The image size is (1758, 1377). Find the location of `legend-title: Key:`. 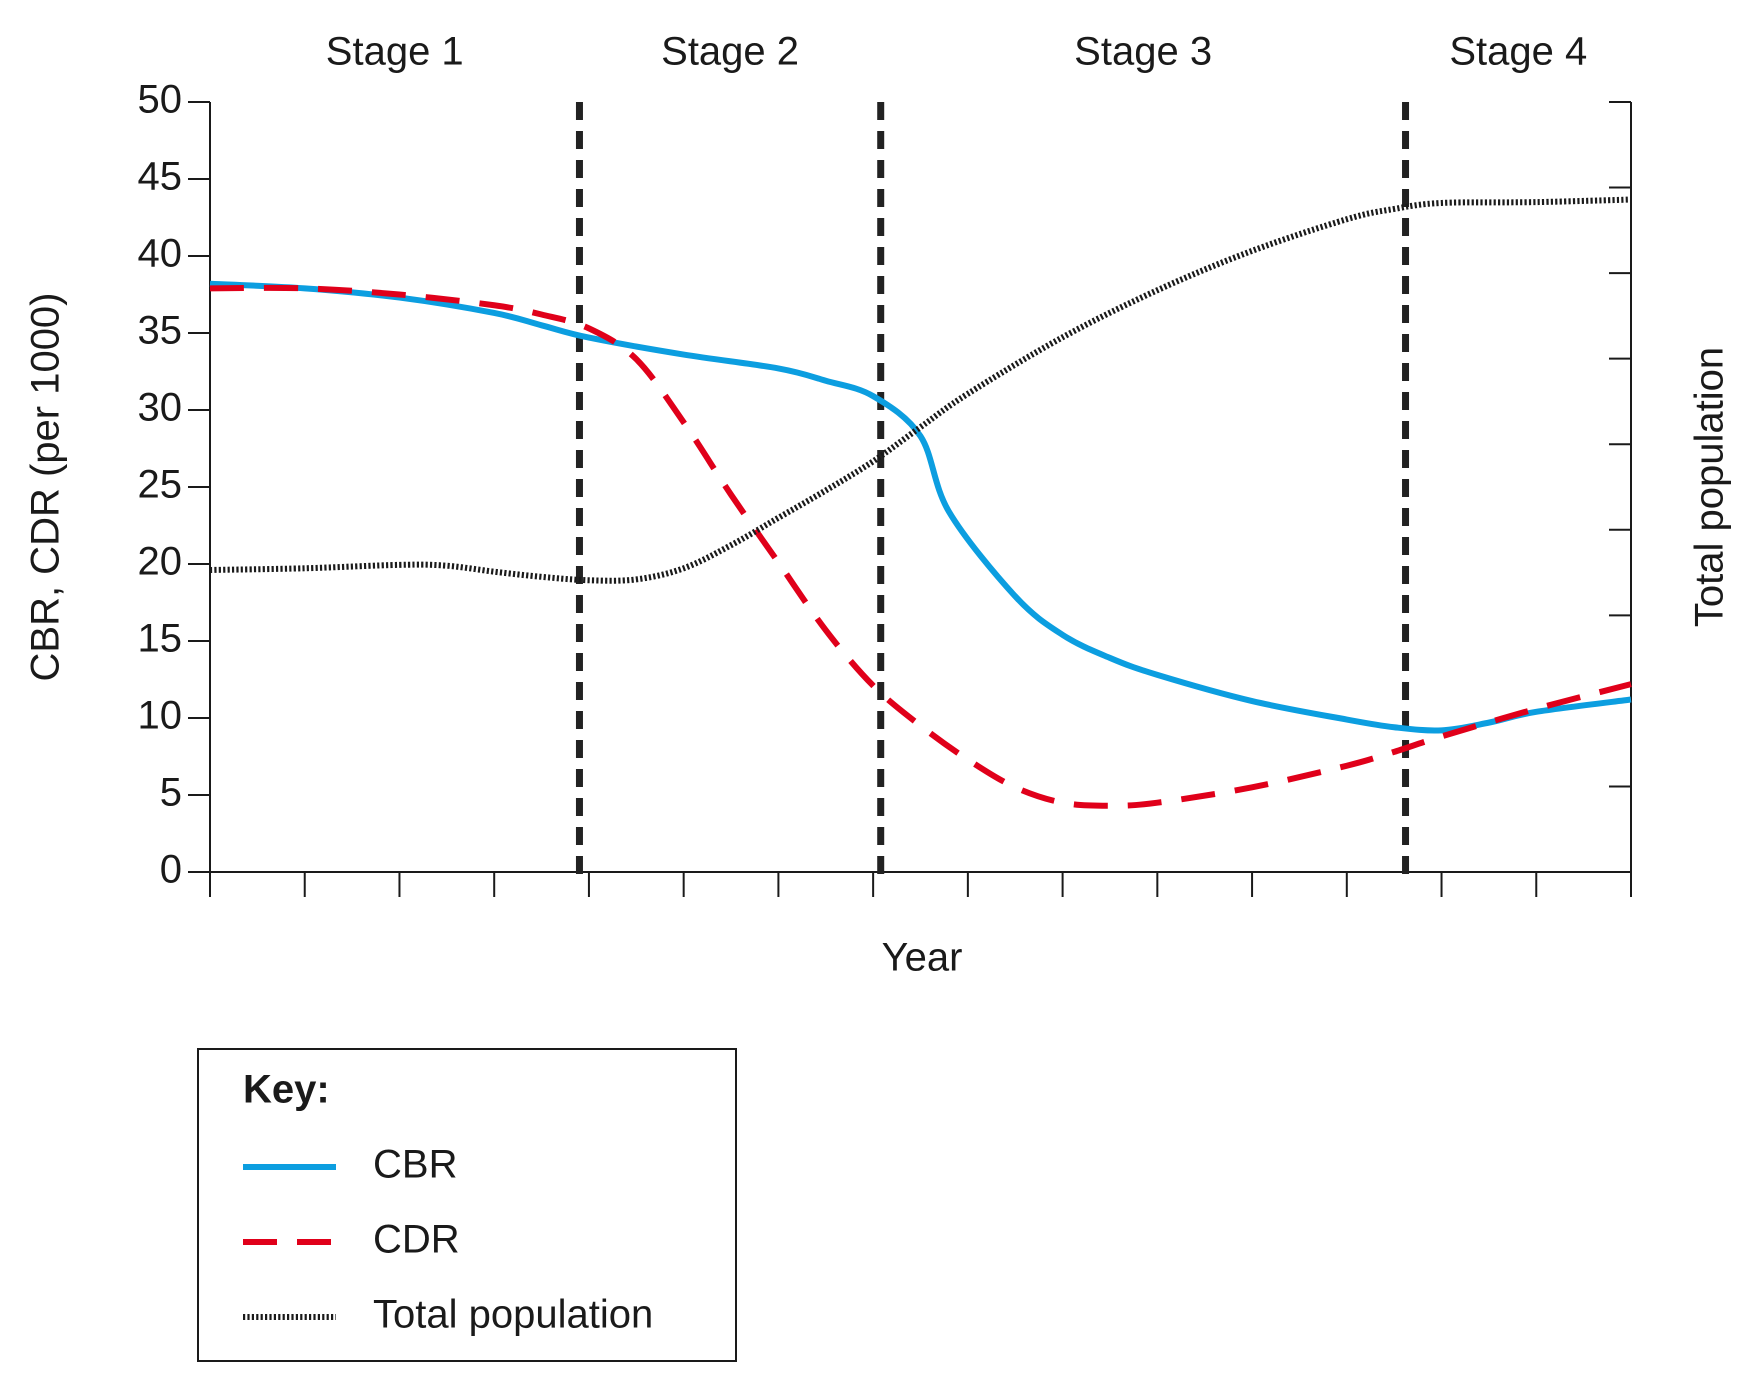

legend-title: Key: is located at coordinates (286, 1090).